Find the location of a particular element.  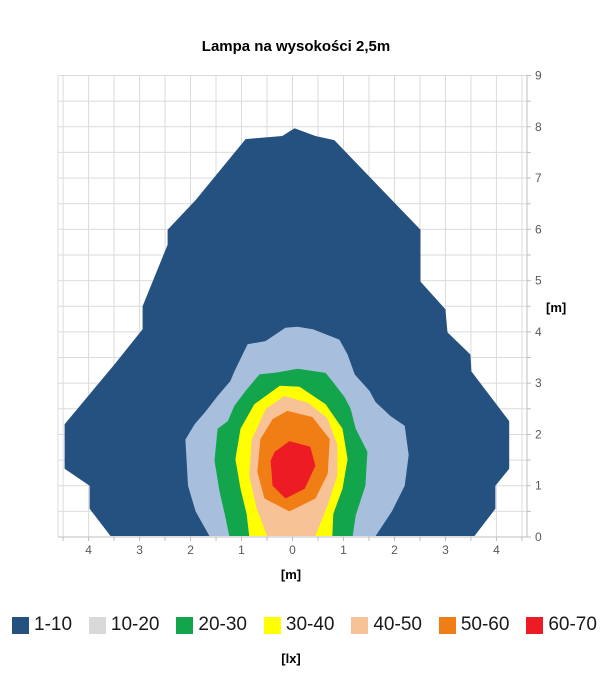

legend-item: 60-70 is located at coordinates (561, 625).